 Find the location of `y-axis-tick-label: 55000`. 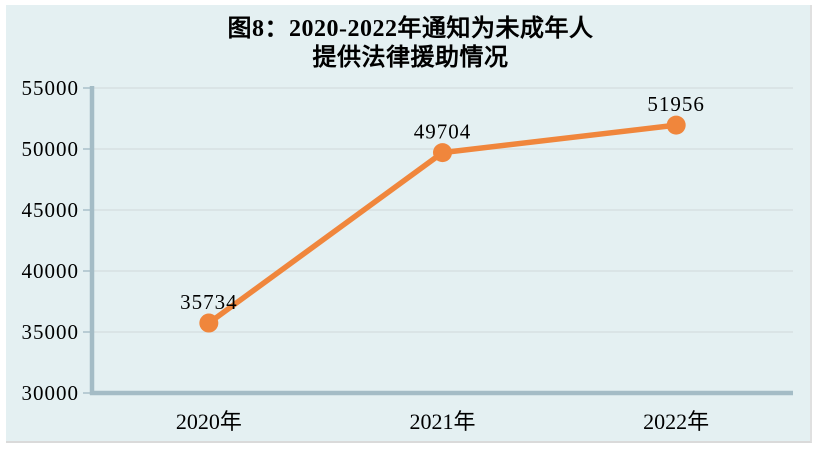

y-axis-tick-label: 55000 is located at coordinates (51, 88).